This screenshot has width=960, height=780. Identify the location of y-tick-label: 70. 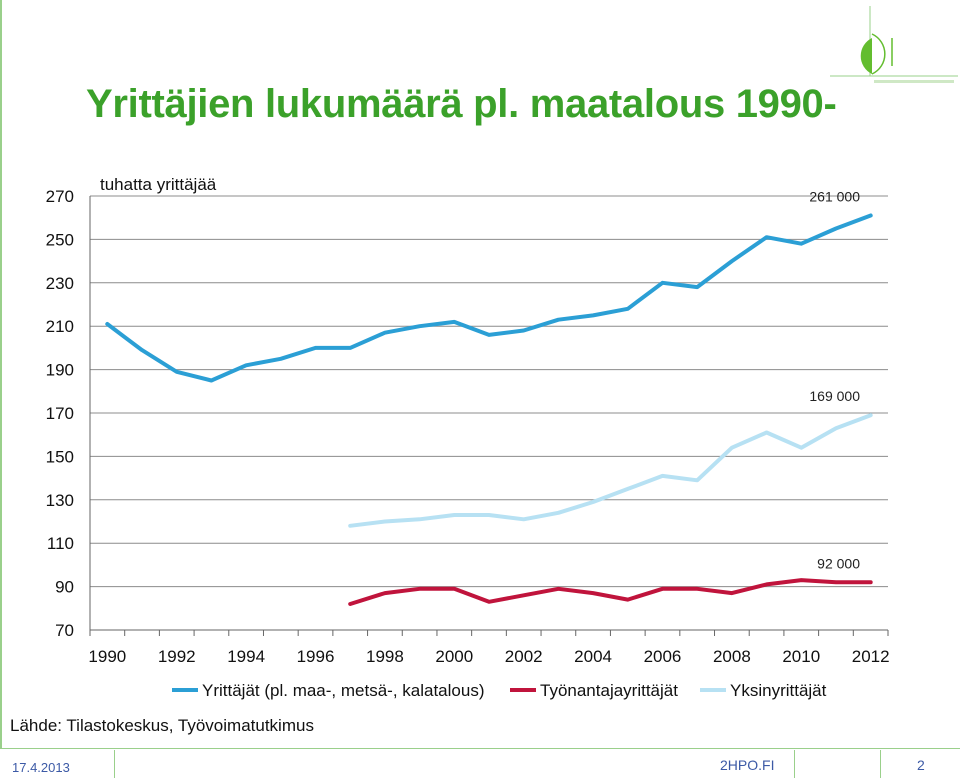
(64, 630).